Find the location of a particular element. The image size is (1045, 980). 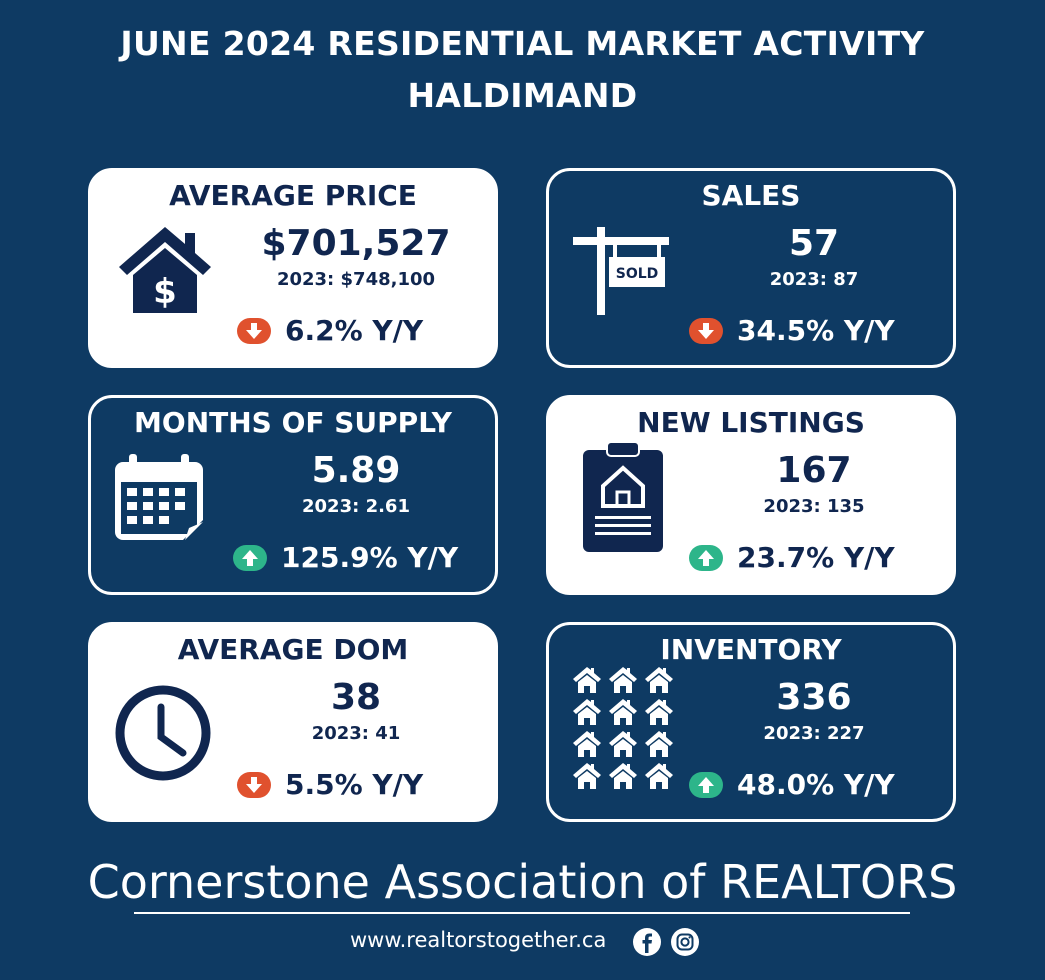

sales-value: 57 is located at coordinates (814, 243).